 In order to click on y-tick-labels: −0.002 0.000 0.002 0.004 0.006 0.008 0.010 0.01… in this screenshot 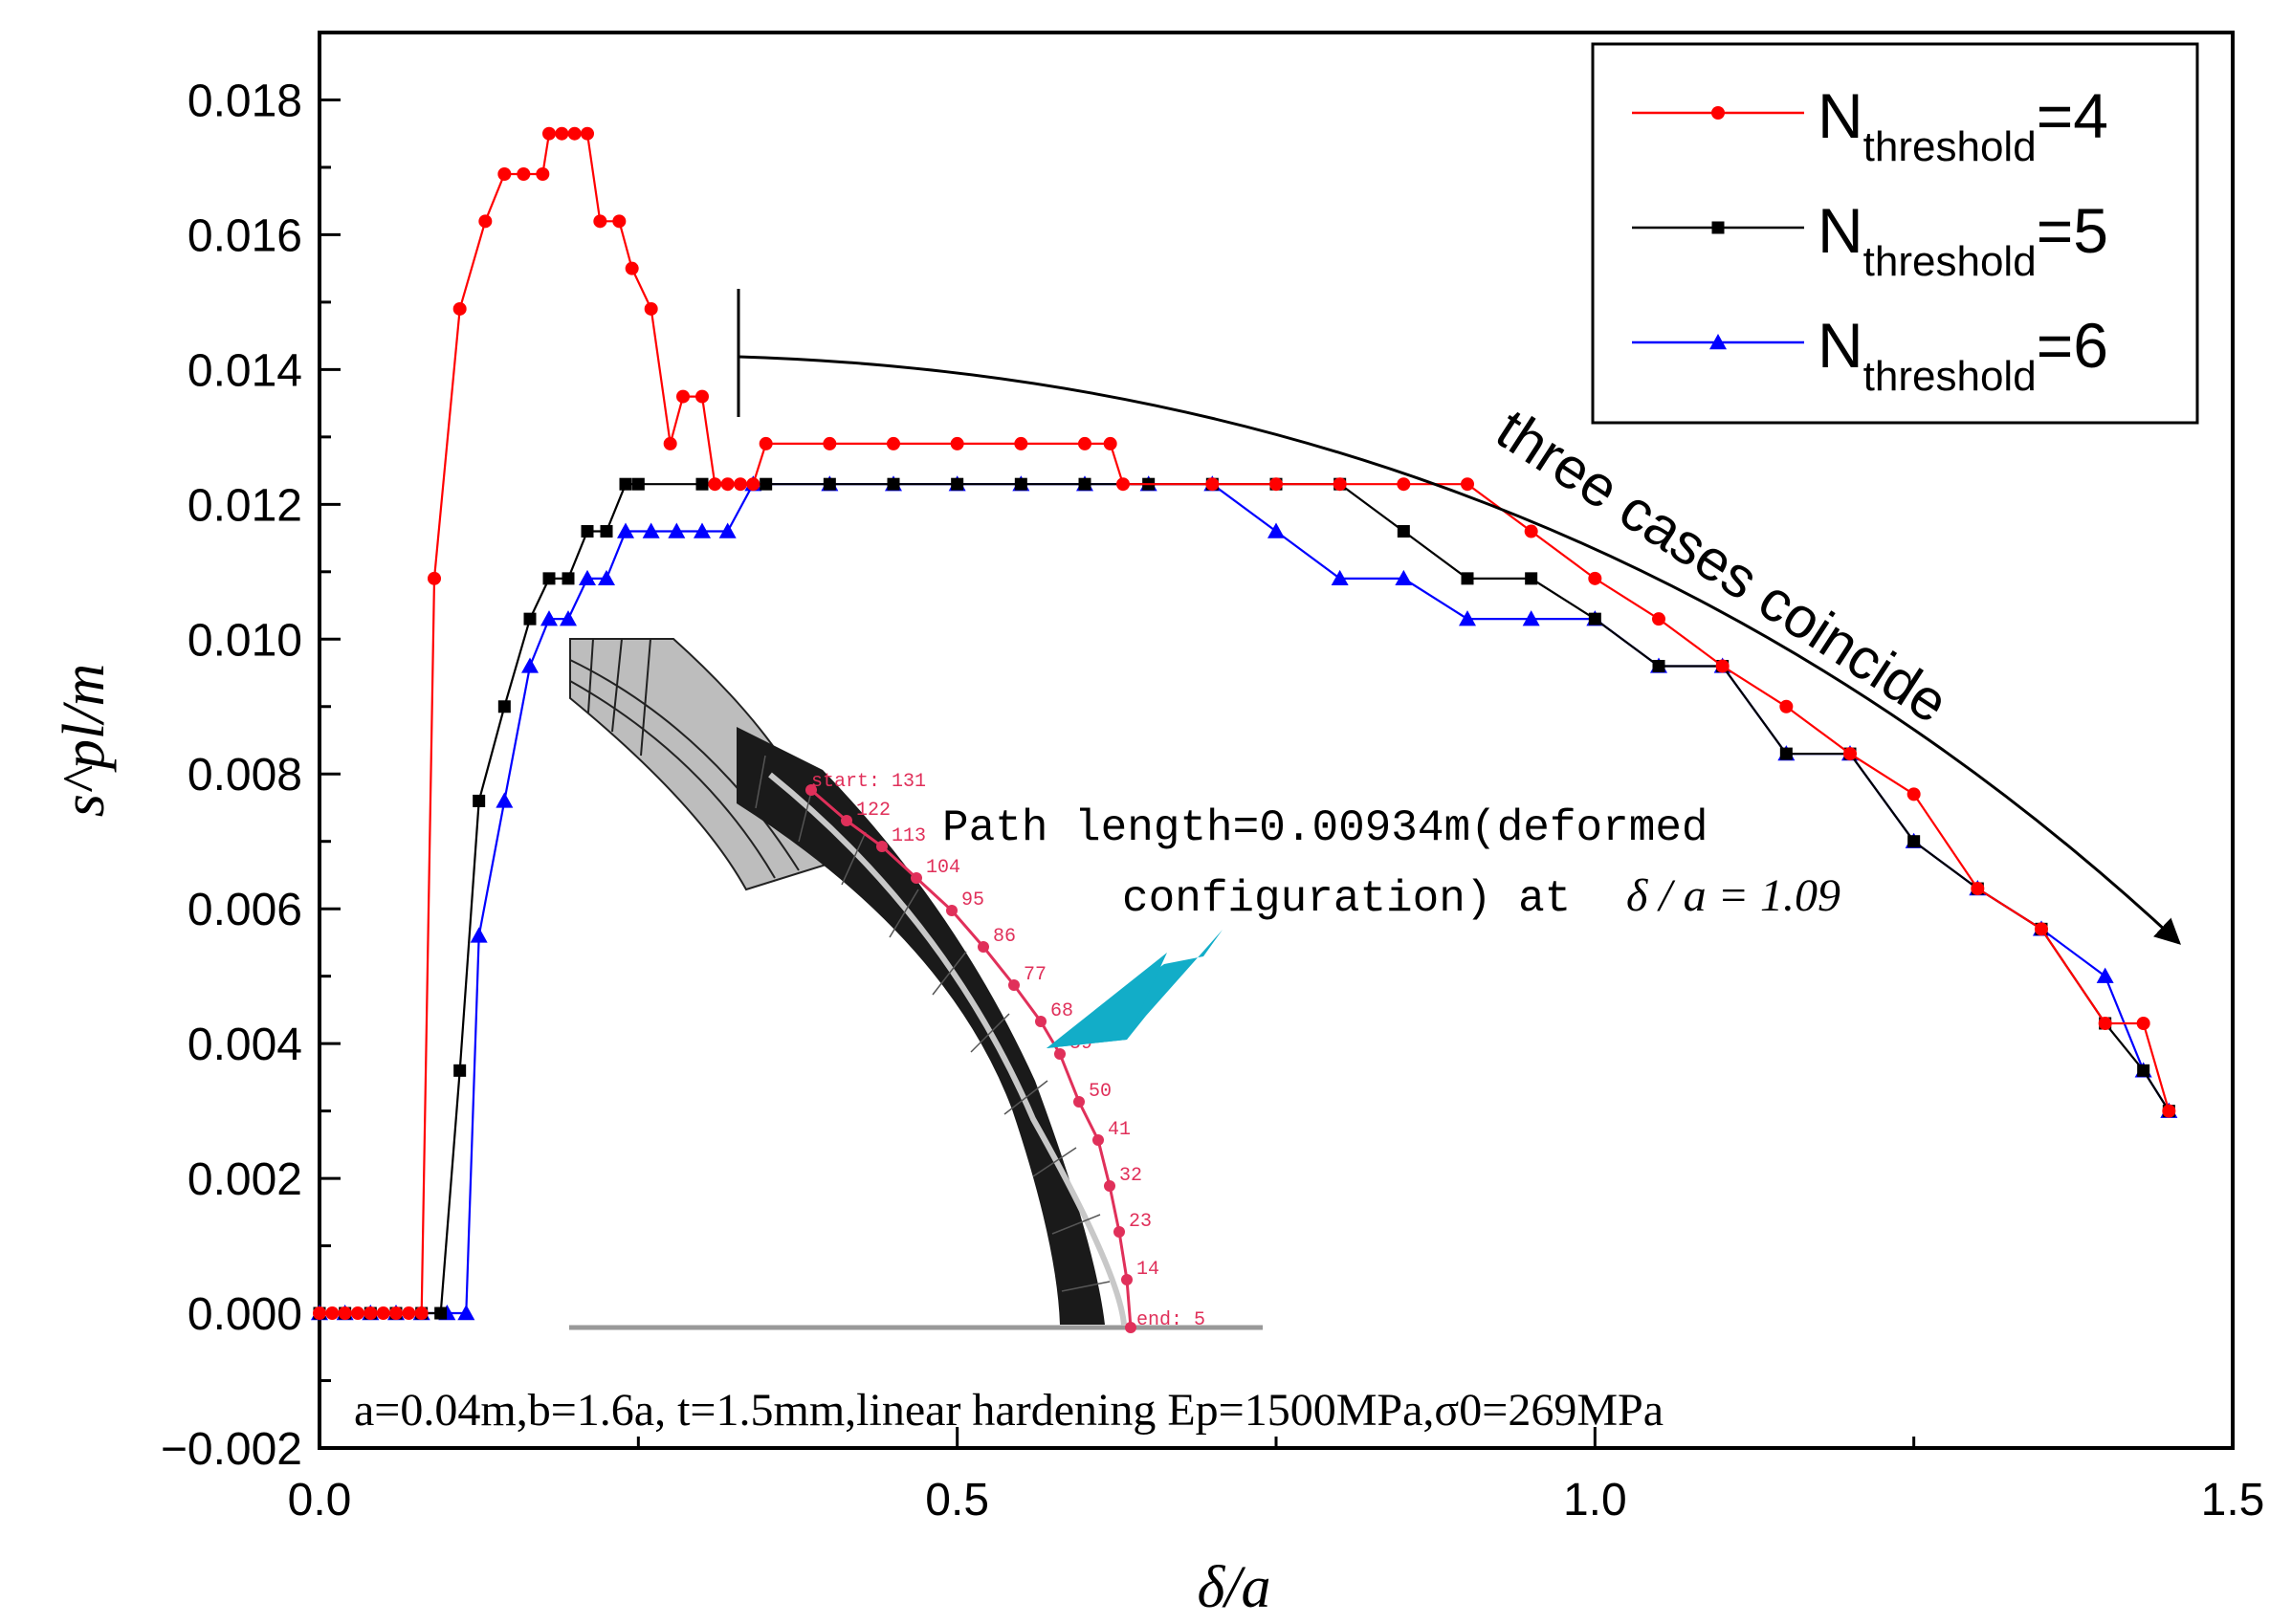, I will do `click(231, 776)`.